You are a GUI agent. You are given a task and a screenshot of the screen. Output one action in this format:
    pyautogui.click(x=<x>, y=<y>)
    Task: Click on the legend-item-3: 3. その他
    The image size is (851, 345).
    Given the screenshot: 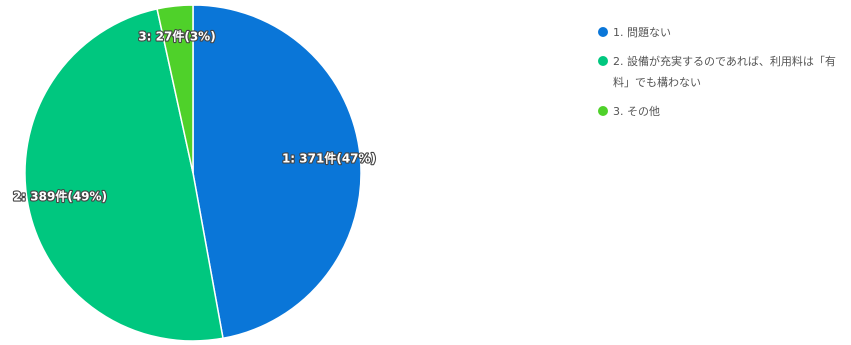 What is the action you would take?
    pyautogui.click(x=723, y=111)
    